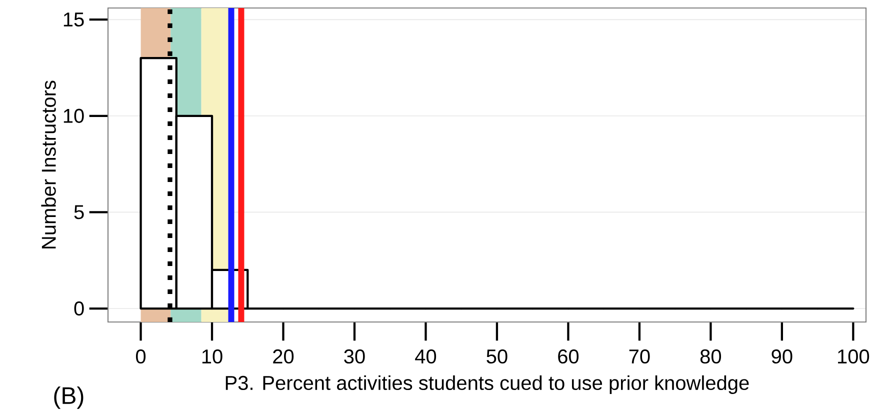 Image resolution: width=878 pixels, height=415 pixels. I want to click on x-tick-label: 90, so click(782, 356).